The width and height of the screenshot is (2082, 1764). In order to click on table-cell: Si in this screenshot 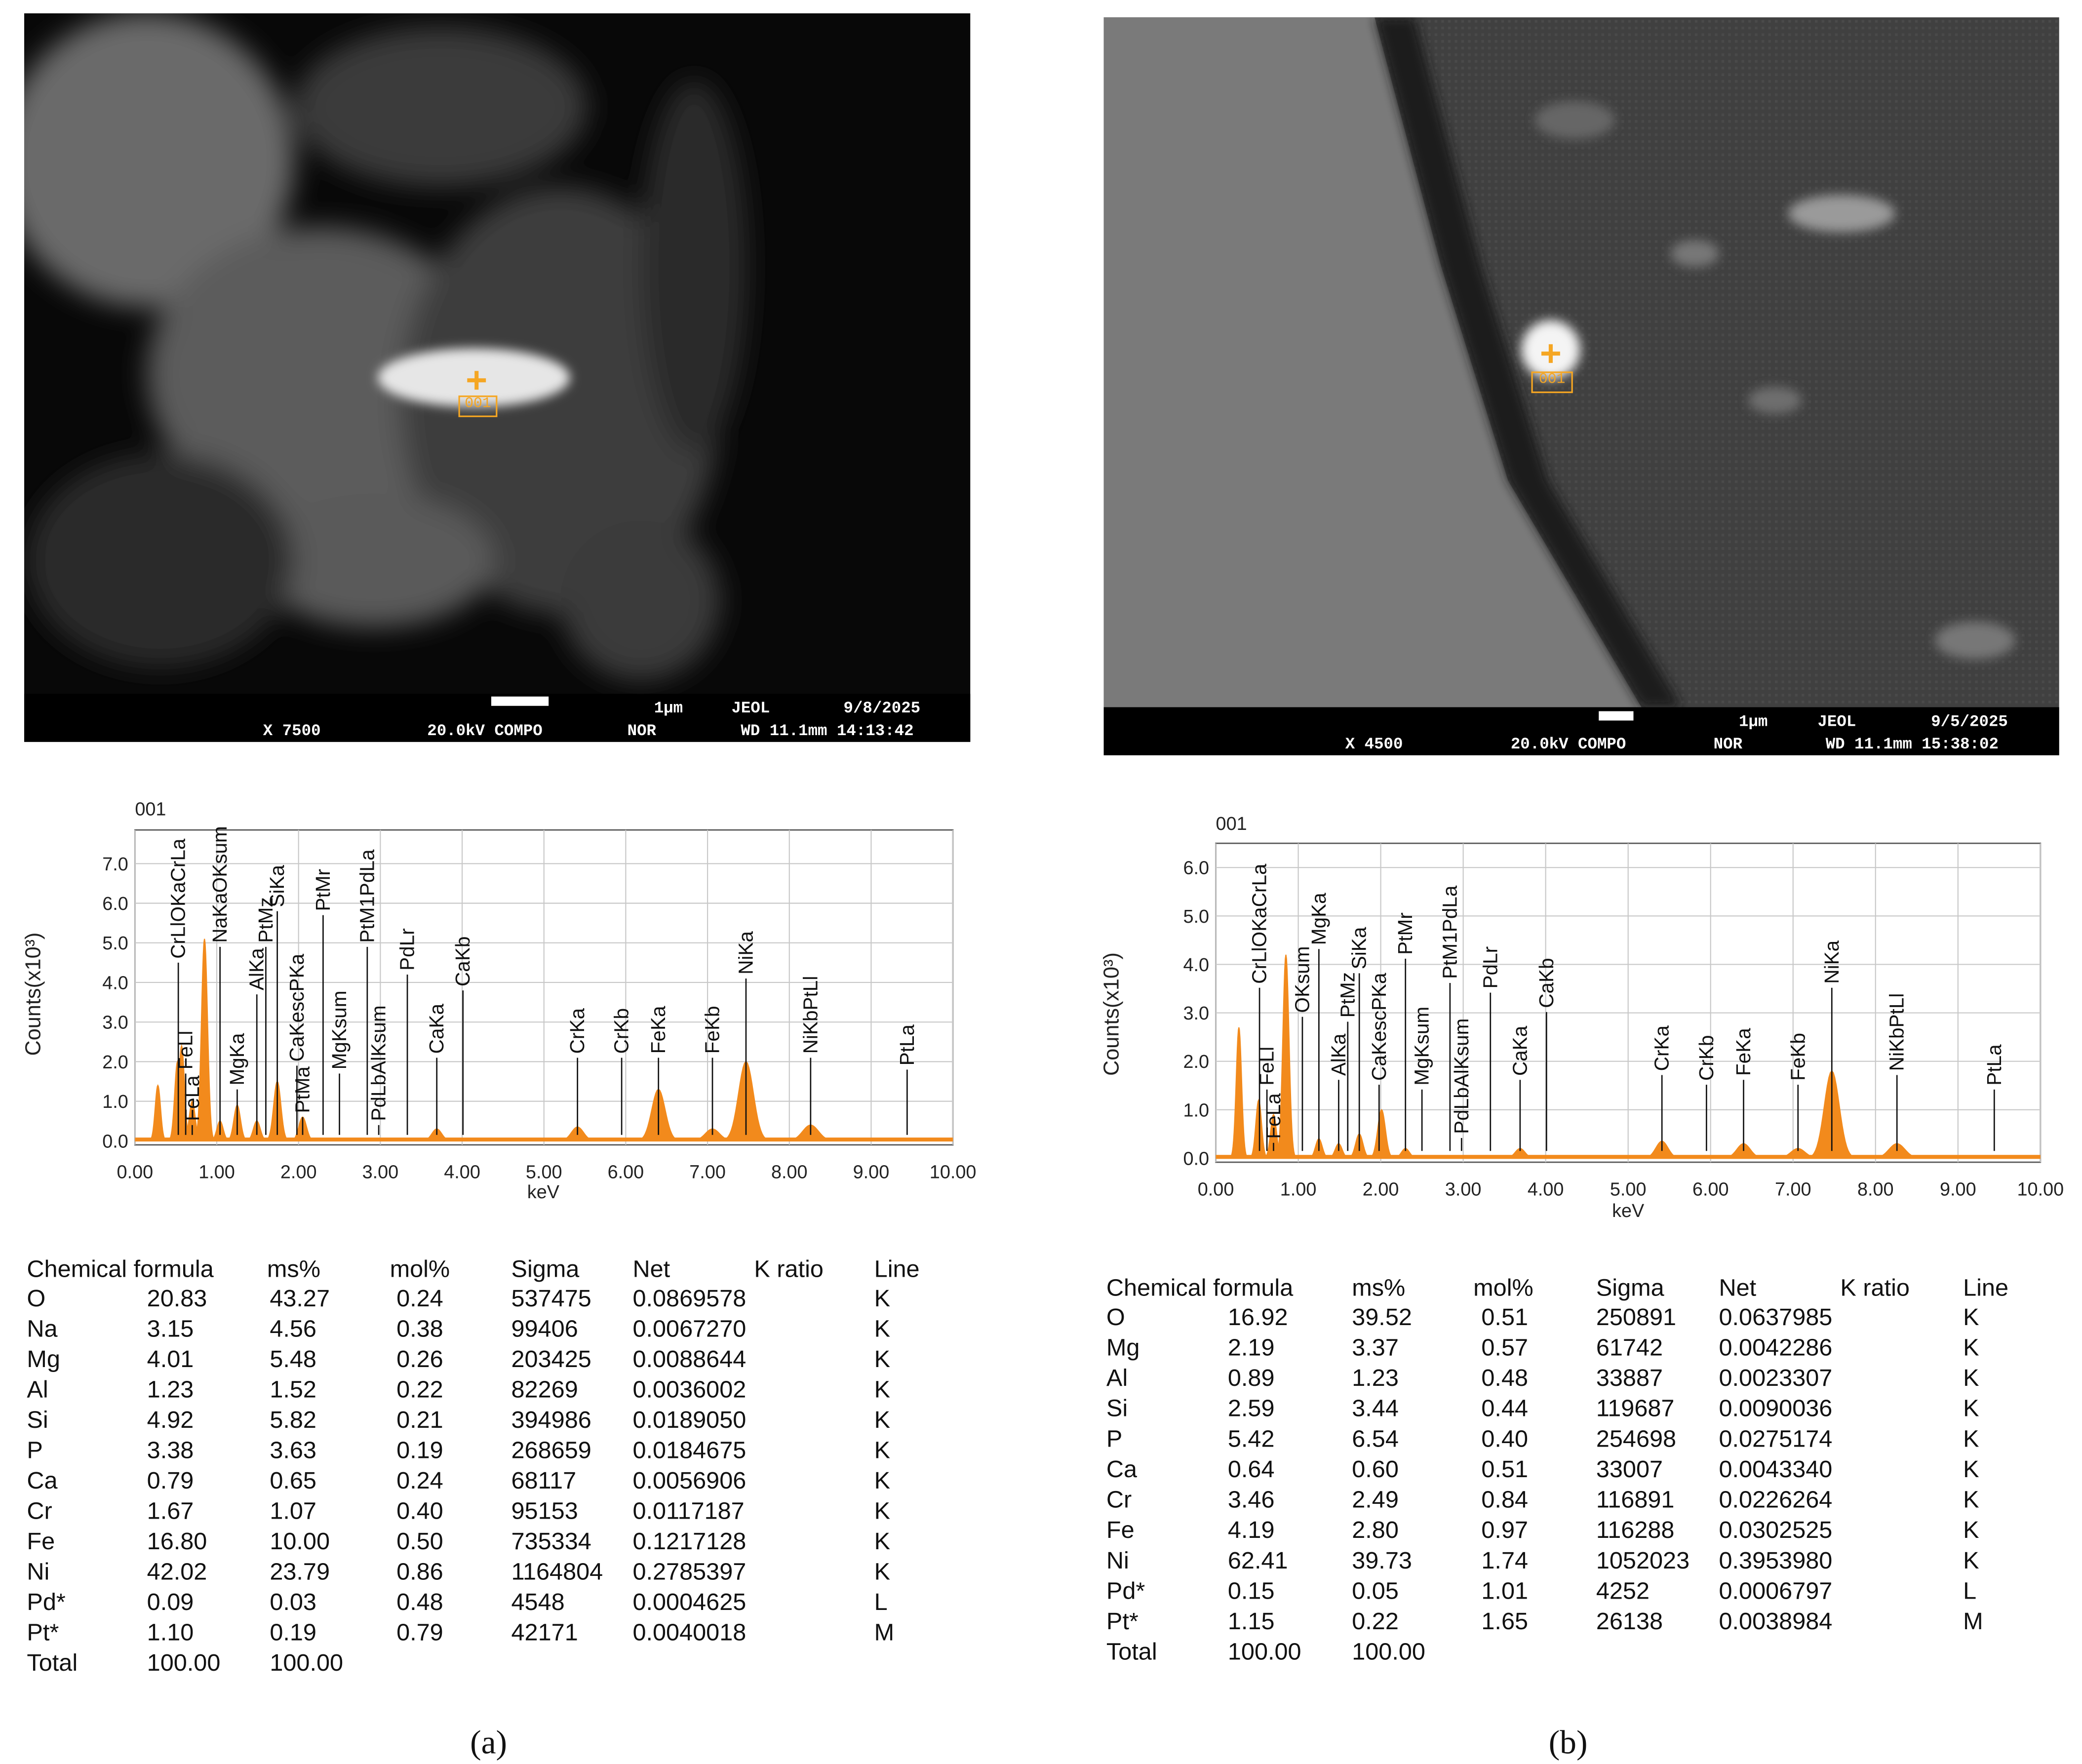, I will do `click(1117, 1409)`.